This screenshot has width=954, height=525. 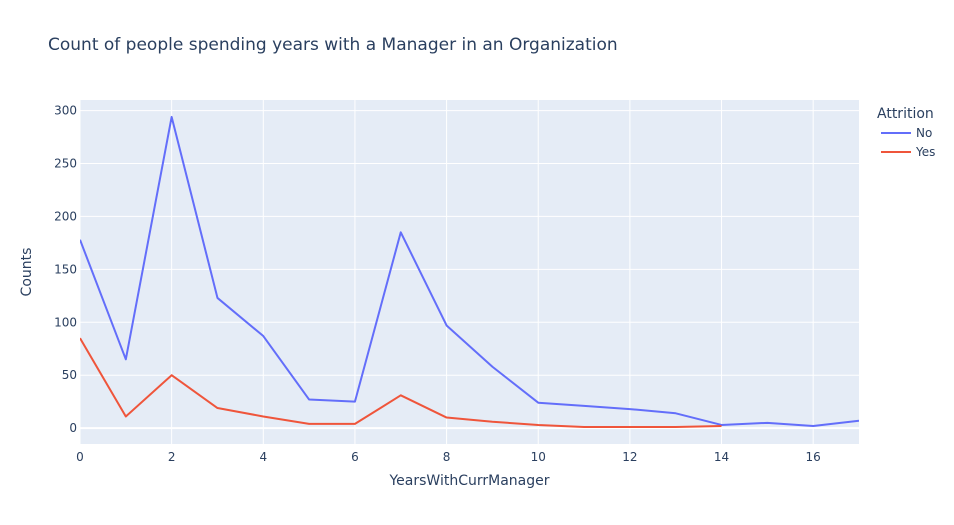 I want to click on x-tick-labels: 0 2 4 6 8 10 12 14 16, so click(x=448, y=457).